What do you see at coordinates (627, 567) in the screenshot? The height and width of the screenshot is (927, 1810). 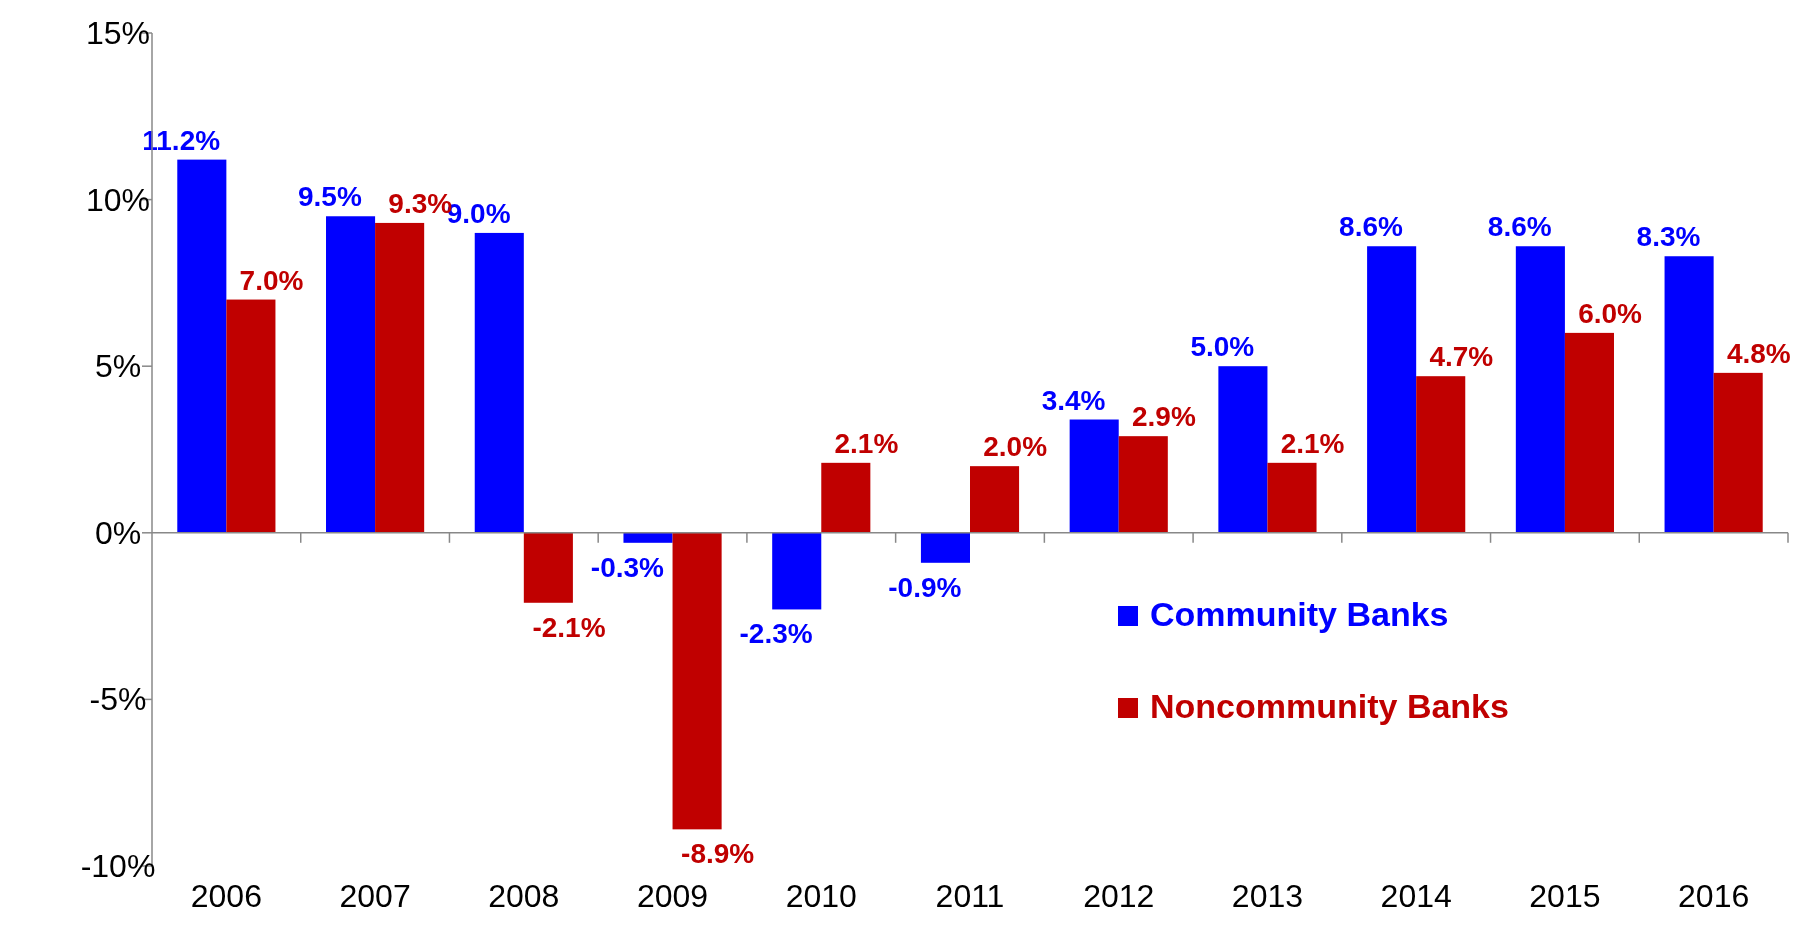 I see `text: -0.3%` at bounding box center [627, 567].